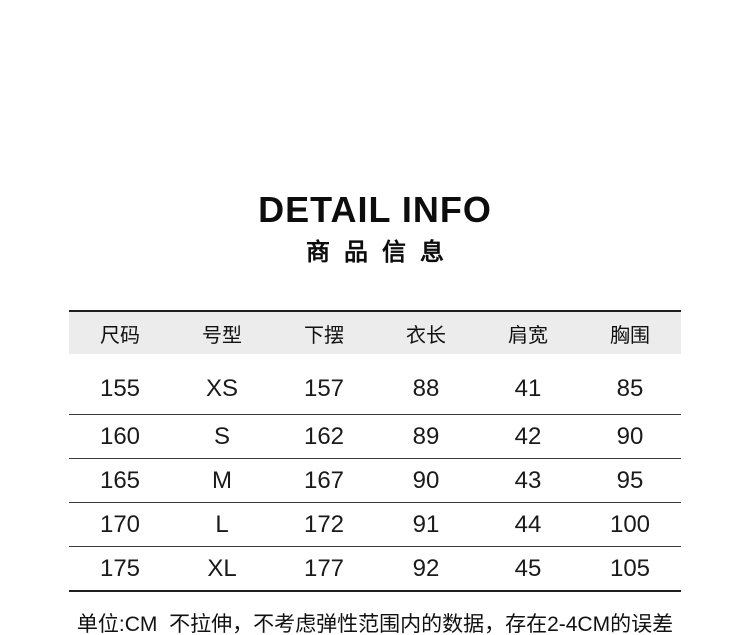  I want to click on table-cell: 41, so click(528, 388).